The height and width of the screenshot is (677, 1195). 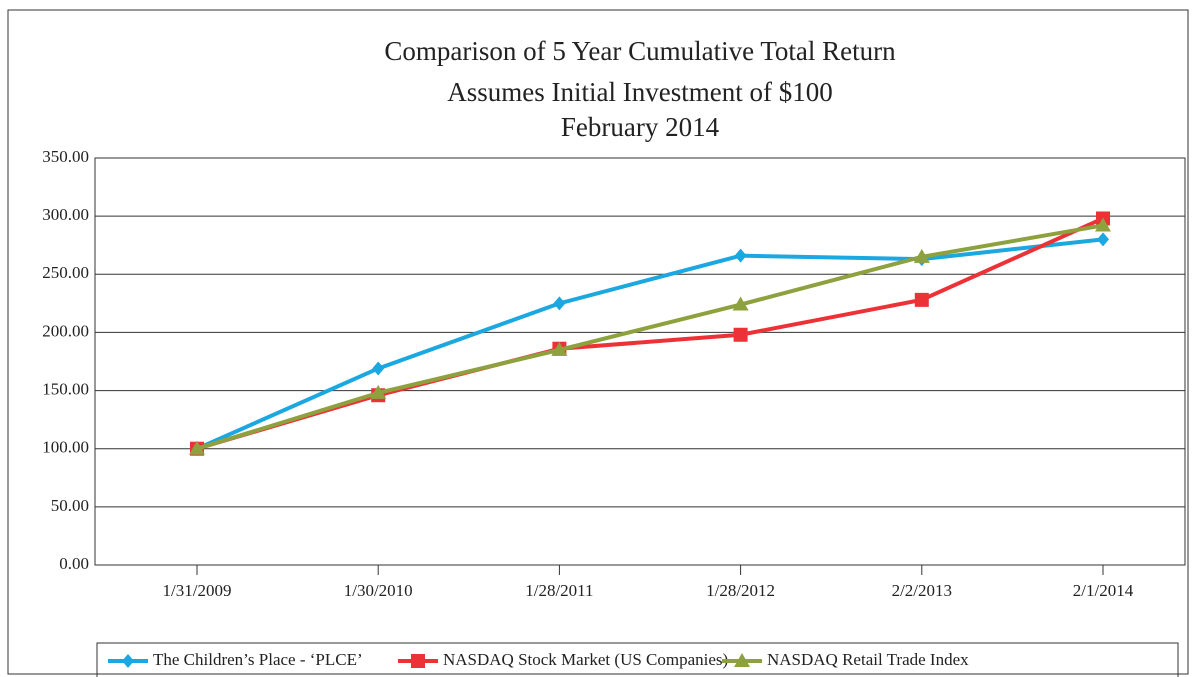 I want to click on y-tick-label: 200.00, so click(x=65, y=330).